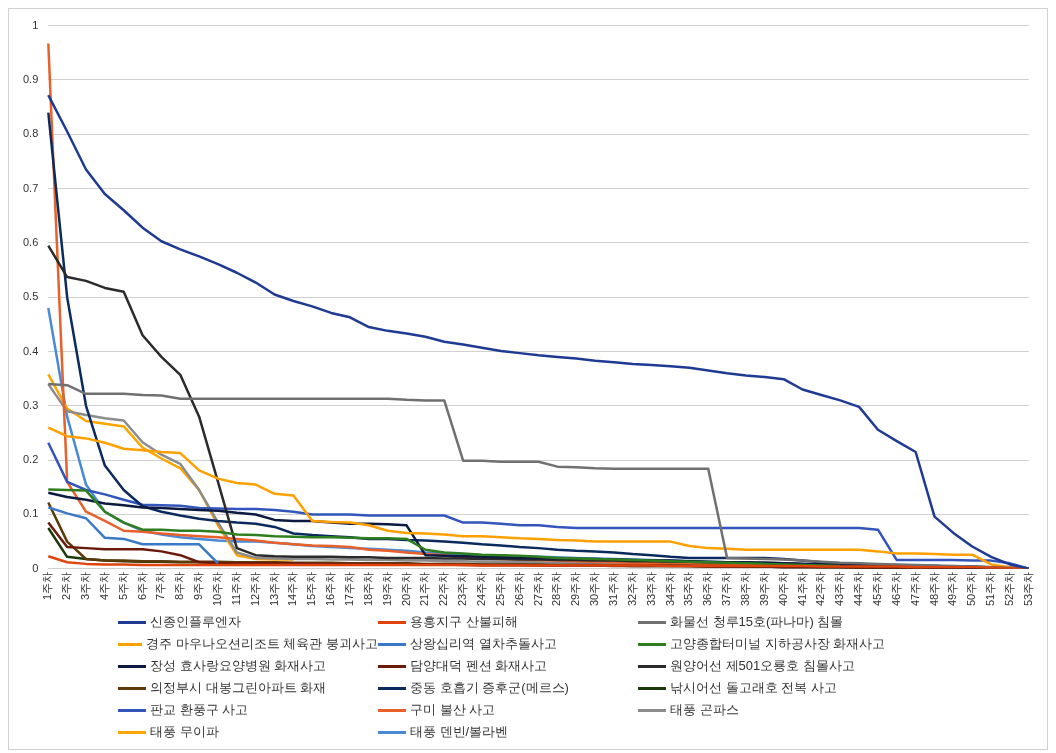 This screenshot has height=753, width=1056. What do you see at coordinates (330, 589) in the screenshot?
I see `x-tick-label: 16주차` at bounding box center [330, 589].